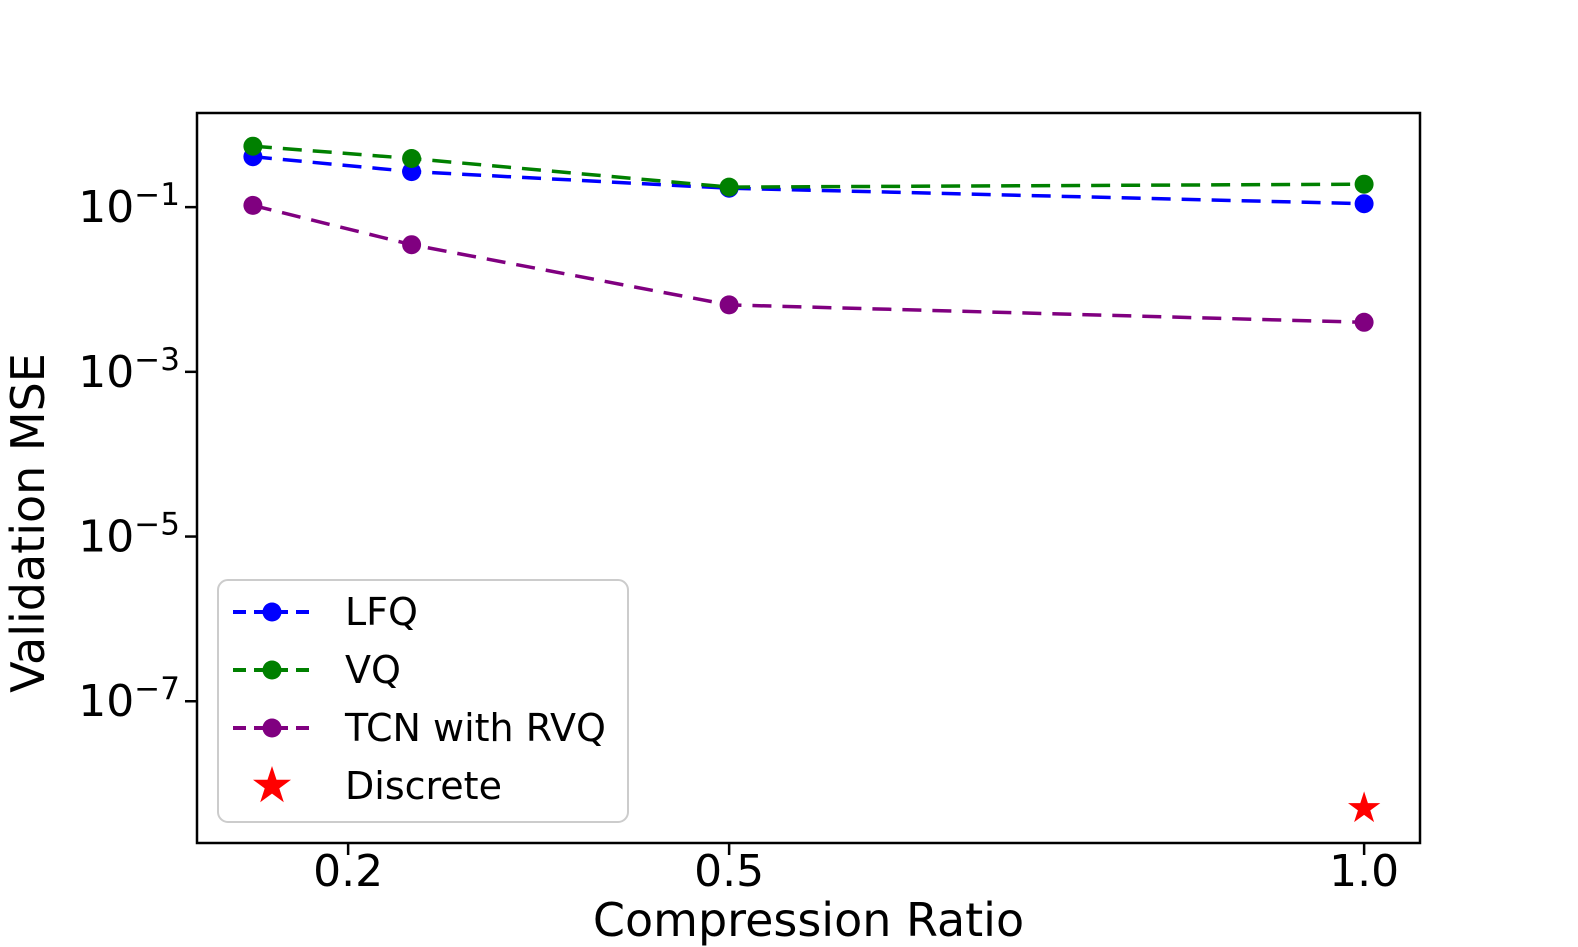  I want to click on y-axis-label: Validation MSE, so click(28, 523).